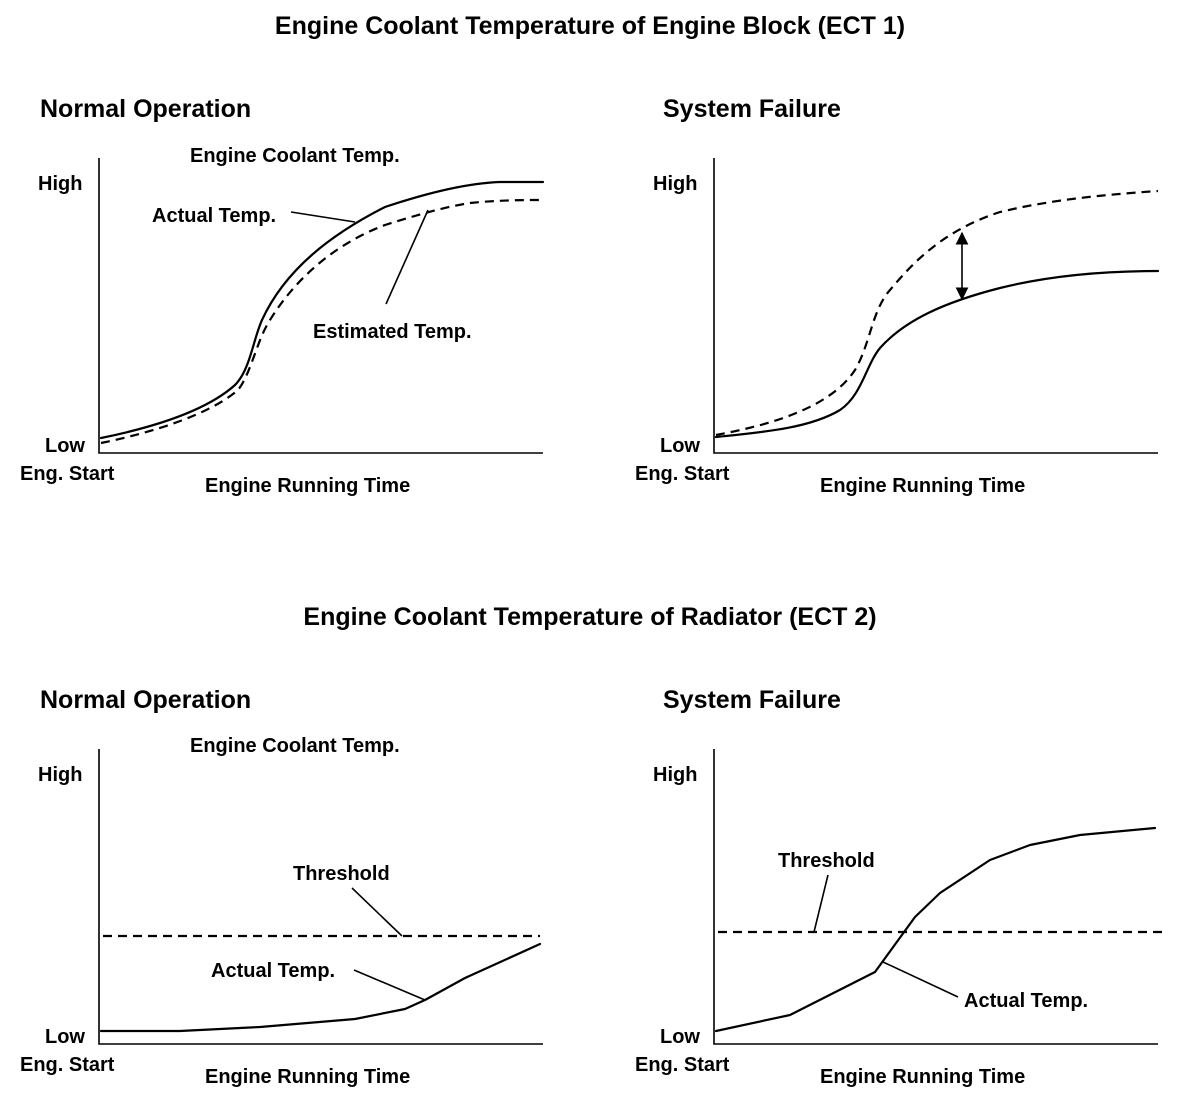 This screenshot has height=1110, width=1200. Describe the element at coordinates (407, 257) in the screenshot. I see `estimated-temp-leader` at that location.